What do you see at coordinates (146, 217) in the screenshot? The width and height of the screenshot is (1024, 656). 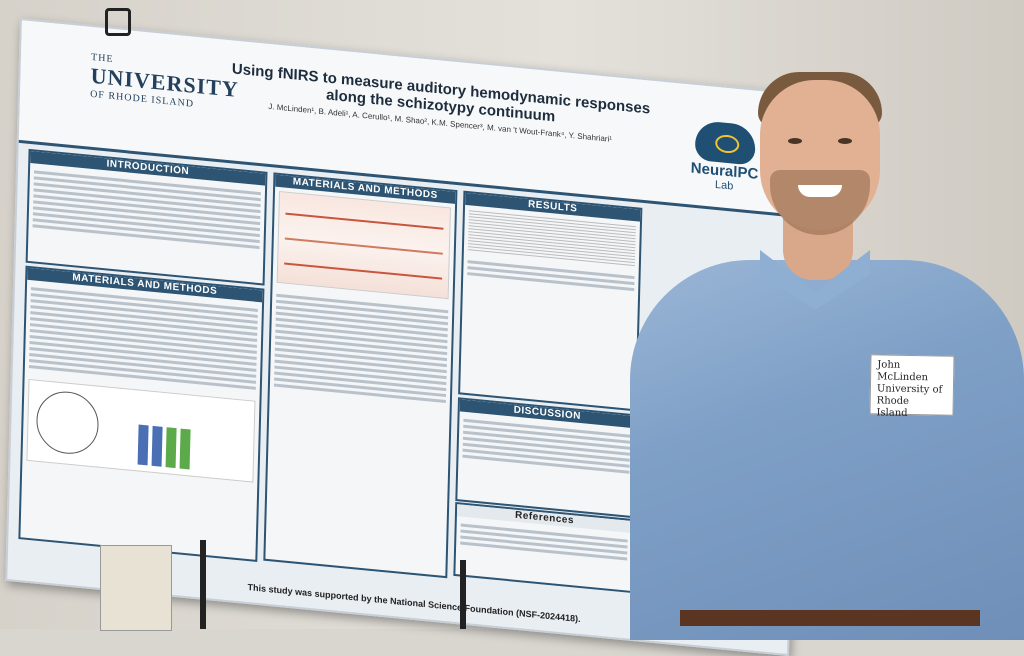 I see `introduction-section: INTRODUCTION` at bounding box center [146, 217].